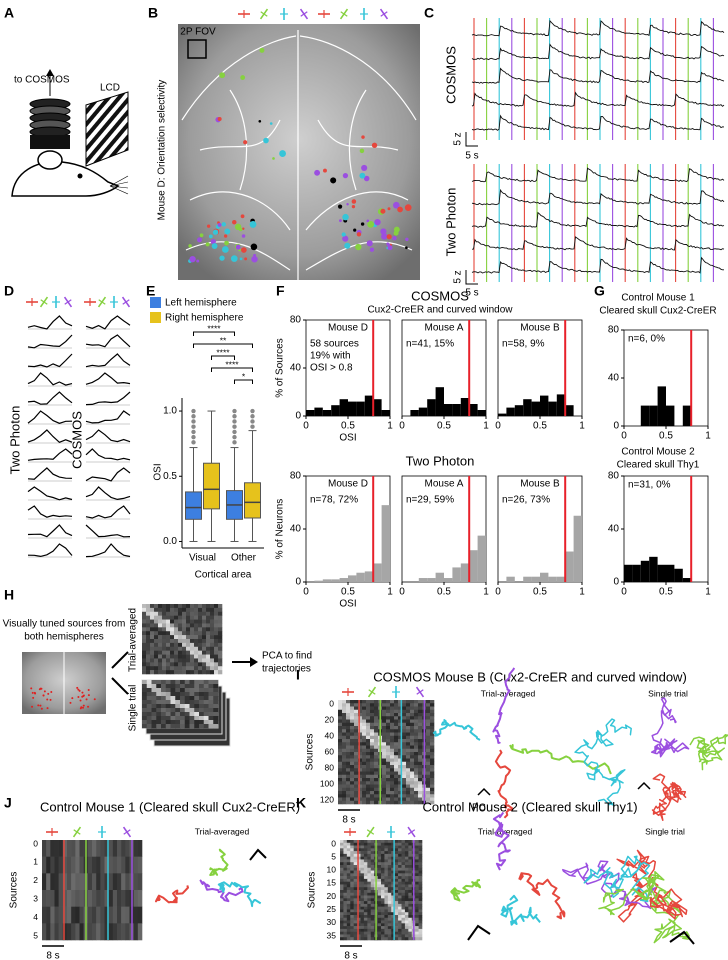  What do you see at coordinates (665, 831) in the screenshot?
I see `panel-subtitle: Single trial` at bounding box center [665, 831].